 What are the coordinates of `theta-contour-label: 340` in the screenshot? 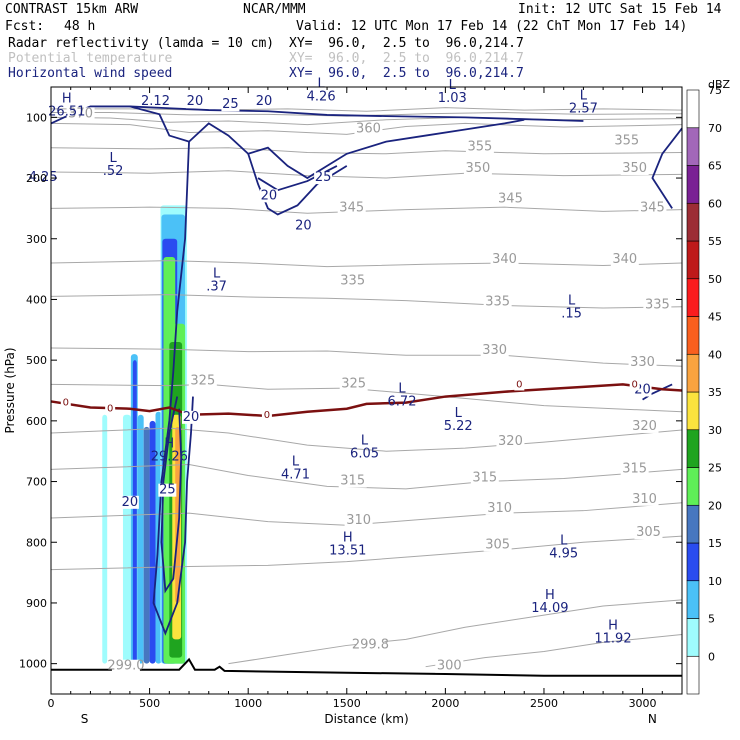 It's located at (504, 259).